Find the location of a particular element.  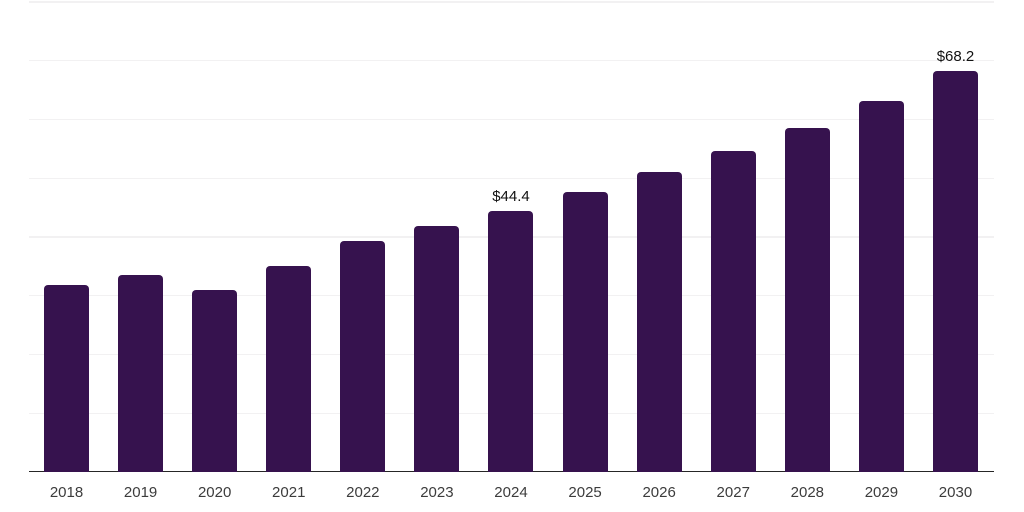

bar-2029 is located at coordinates (881, 286).